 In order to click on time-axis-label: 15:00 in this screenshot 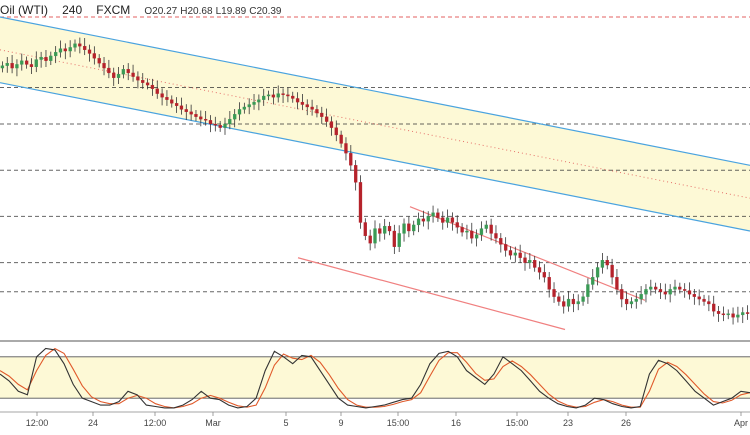, I will do `click(398, 423)`.